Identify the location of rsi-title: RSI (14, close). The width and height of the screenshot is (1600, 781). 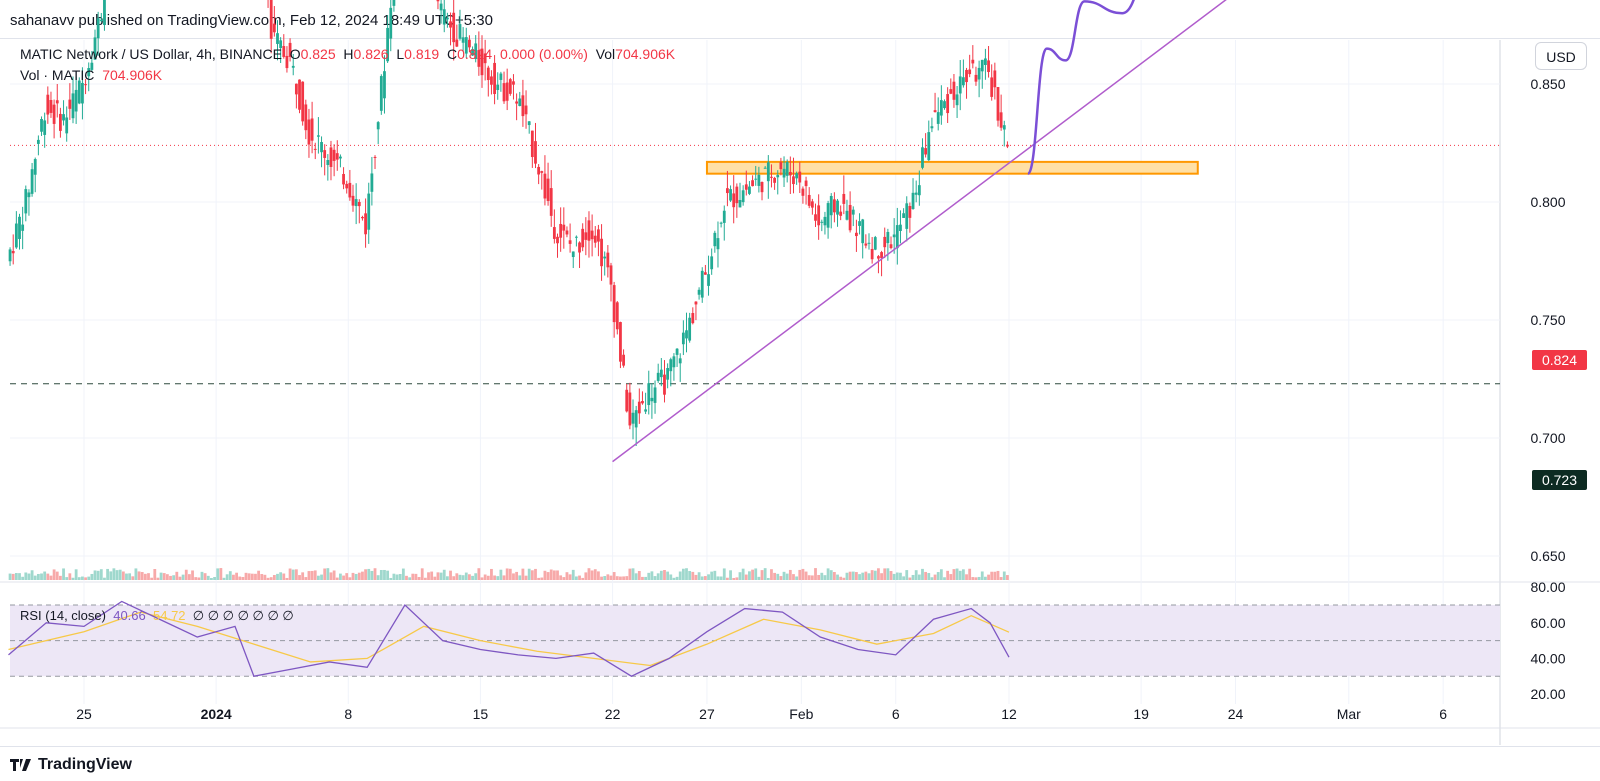
(63, 615).